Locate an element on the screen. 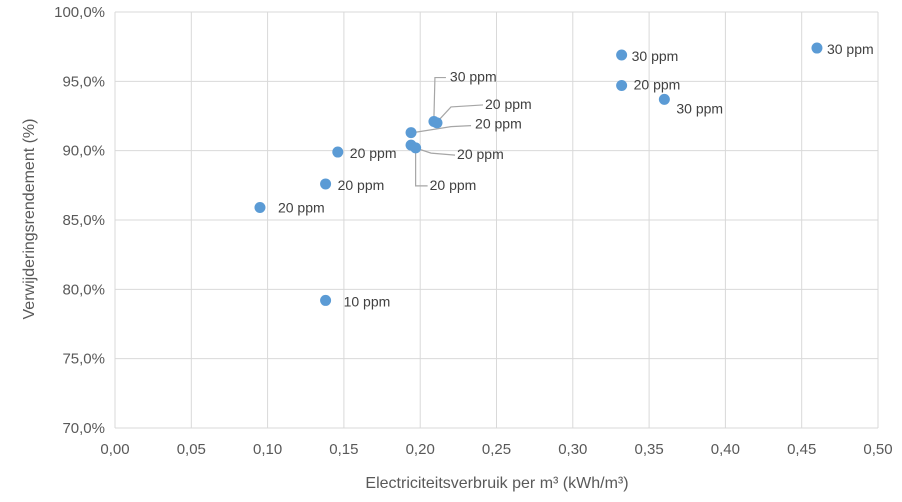 The image size is (902, 502). x-tick-label: 0,10 is located at coordinates (267, 449).